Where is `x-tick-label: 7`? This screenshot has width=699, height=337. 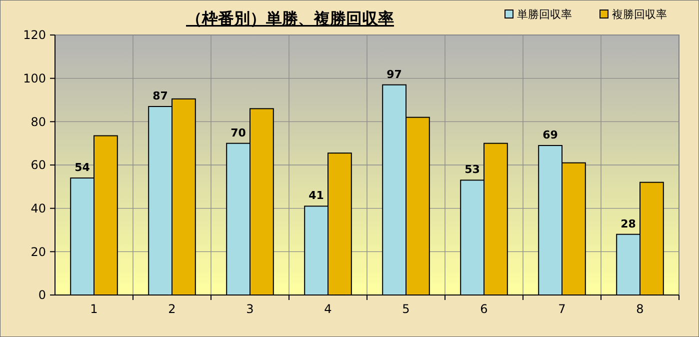
x-tick-label: 7 is located at coordinates (562, 309).